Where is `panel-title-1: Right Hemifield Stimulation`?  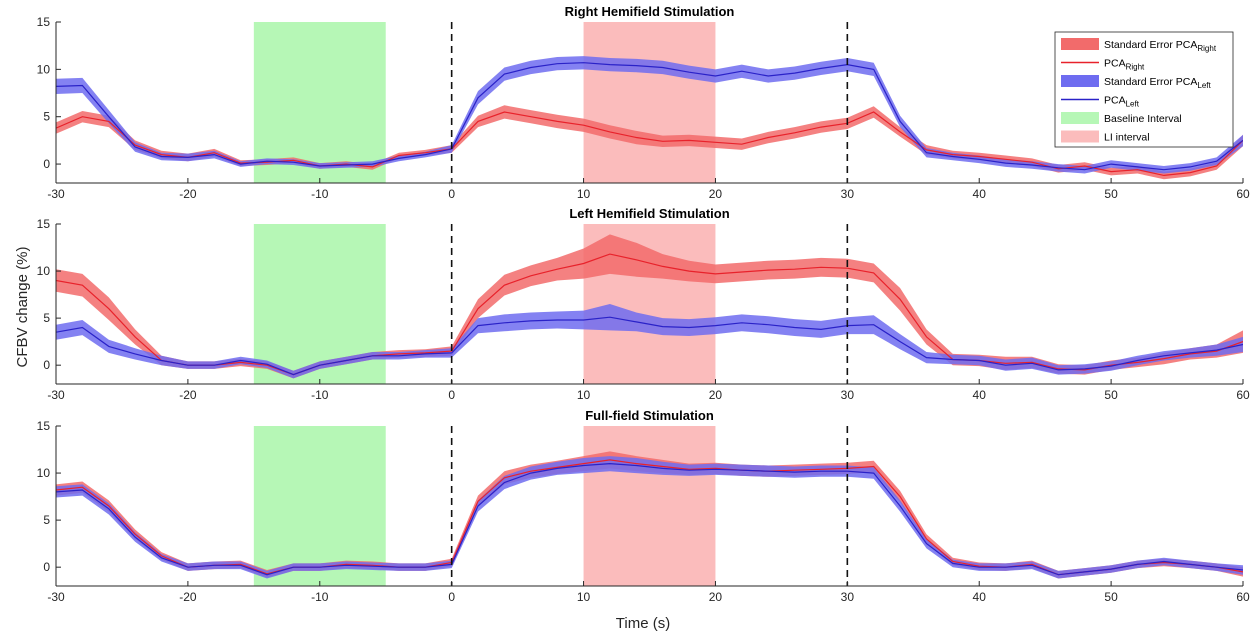 panel-title-1: Right Hemifield Stimulation is located at coordinates (650, 11).